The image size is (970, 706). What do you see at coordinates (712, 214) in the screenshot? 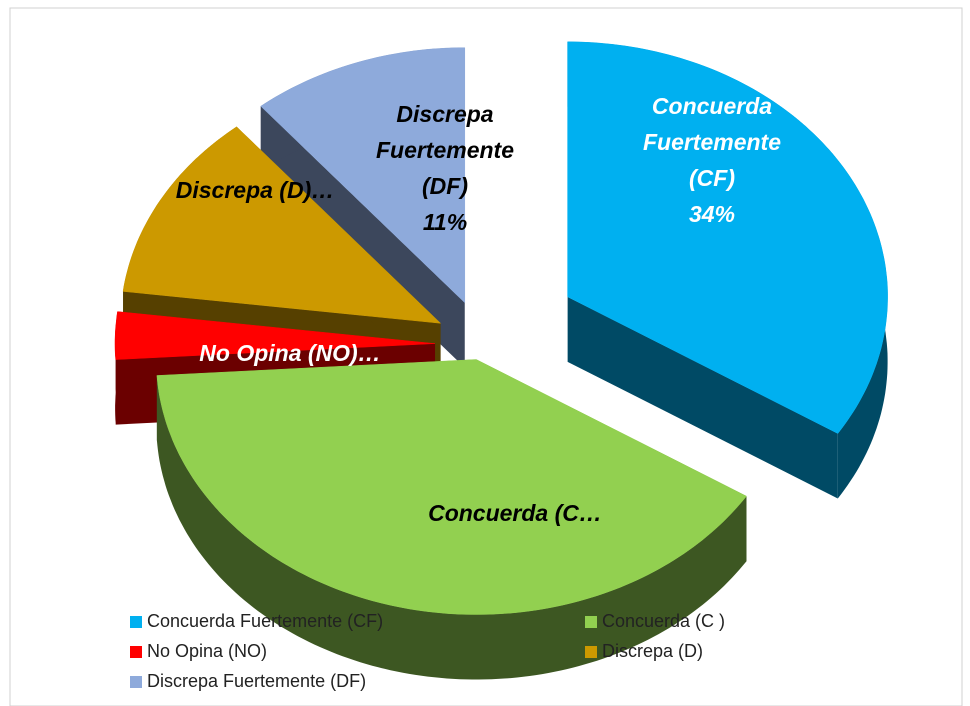
I see `data-label: 34%` at bounding box center [712, 214].